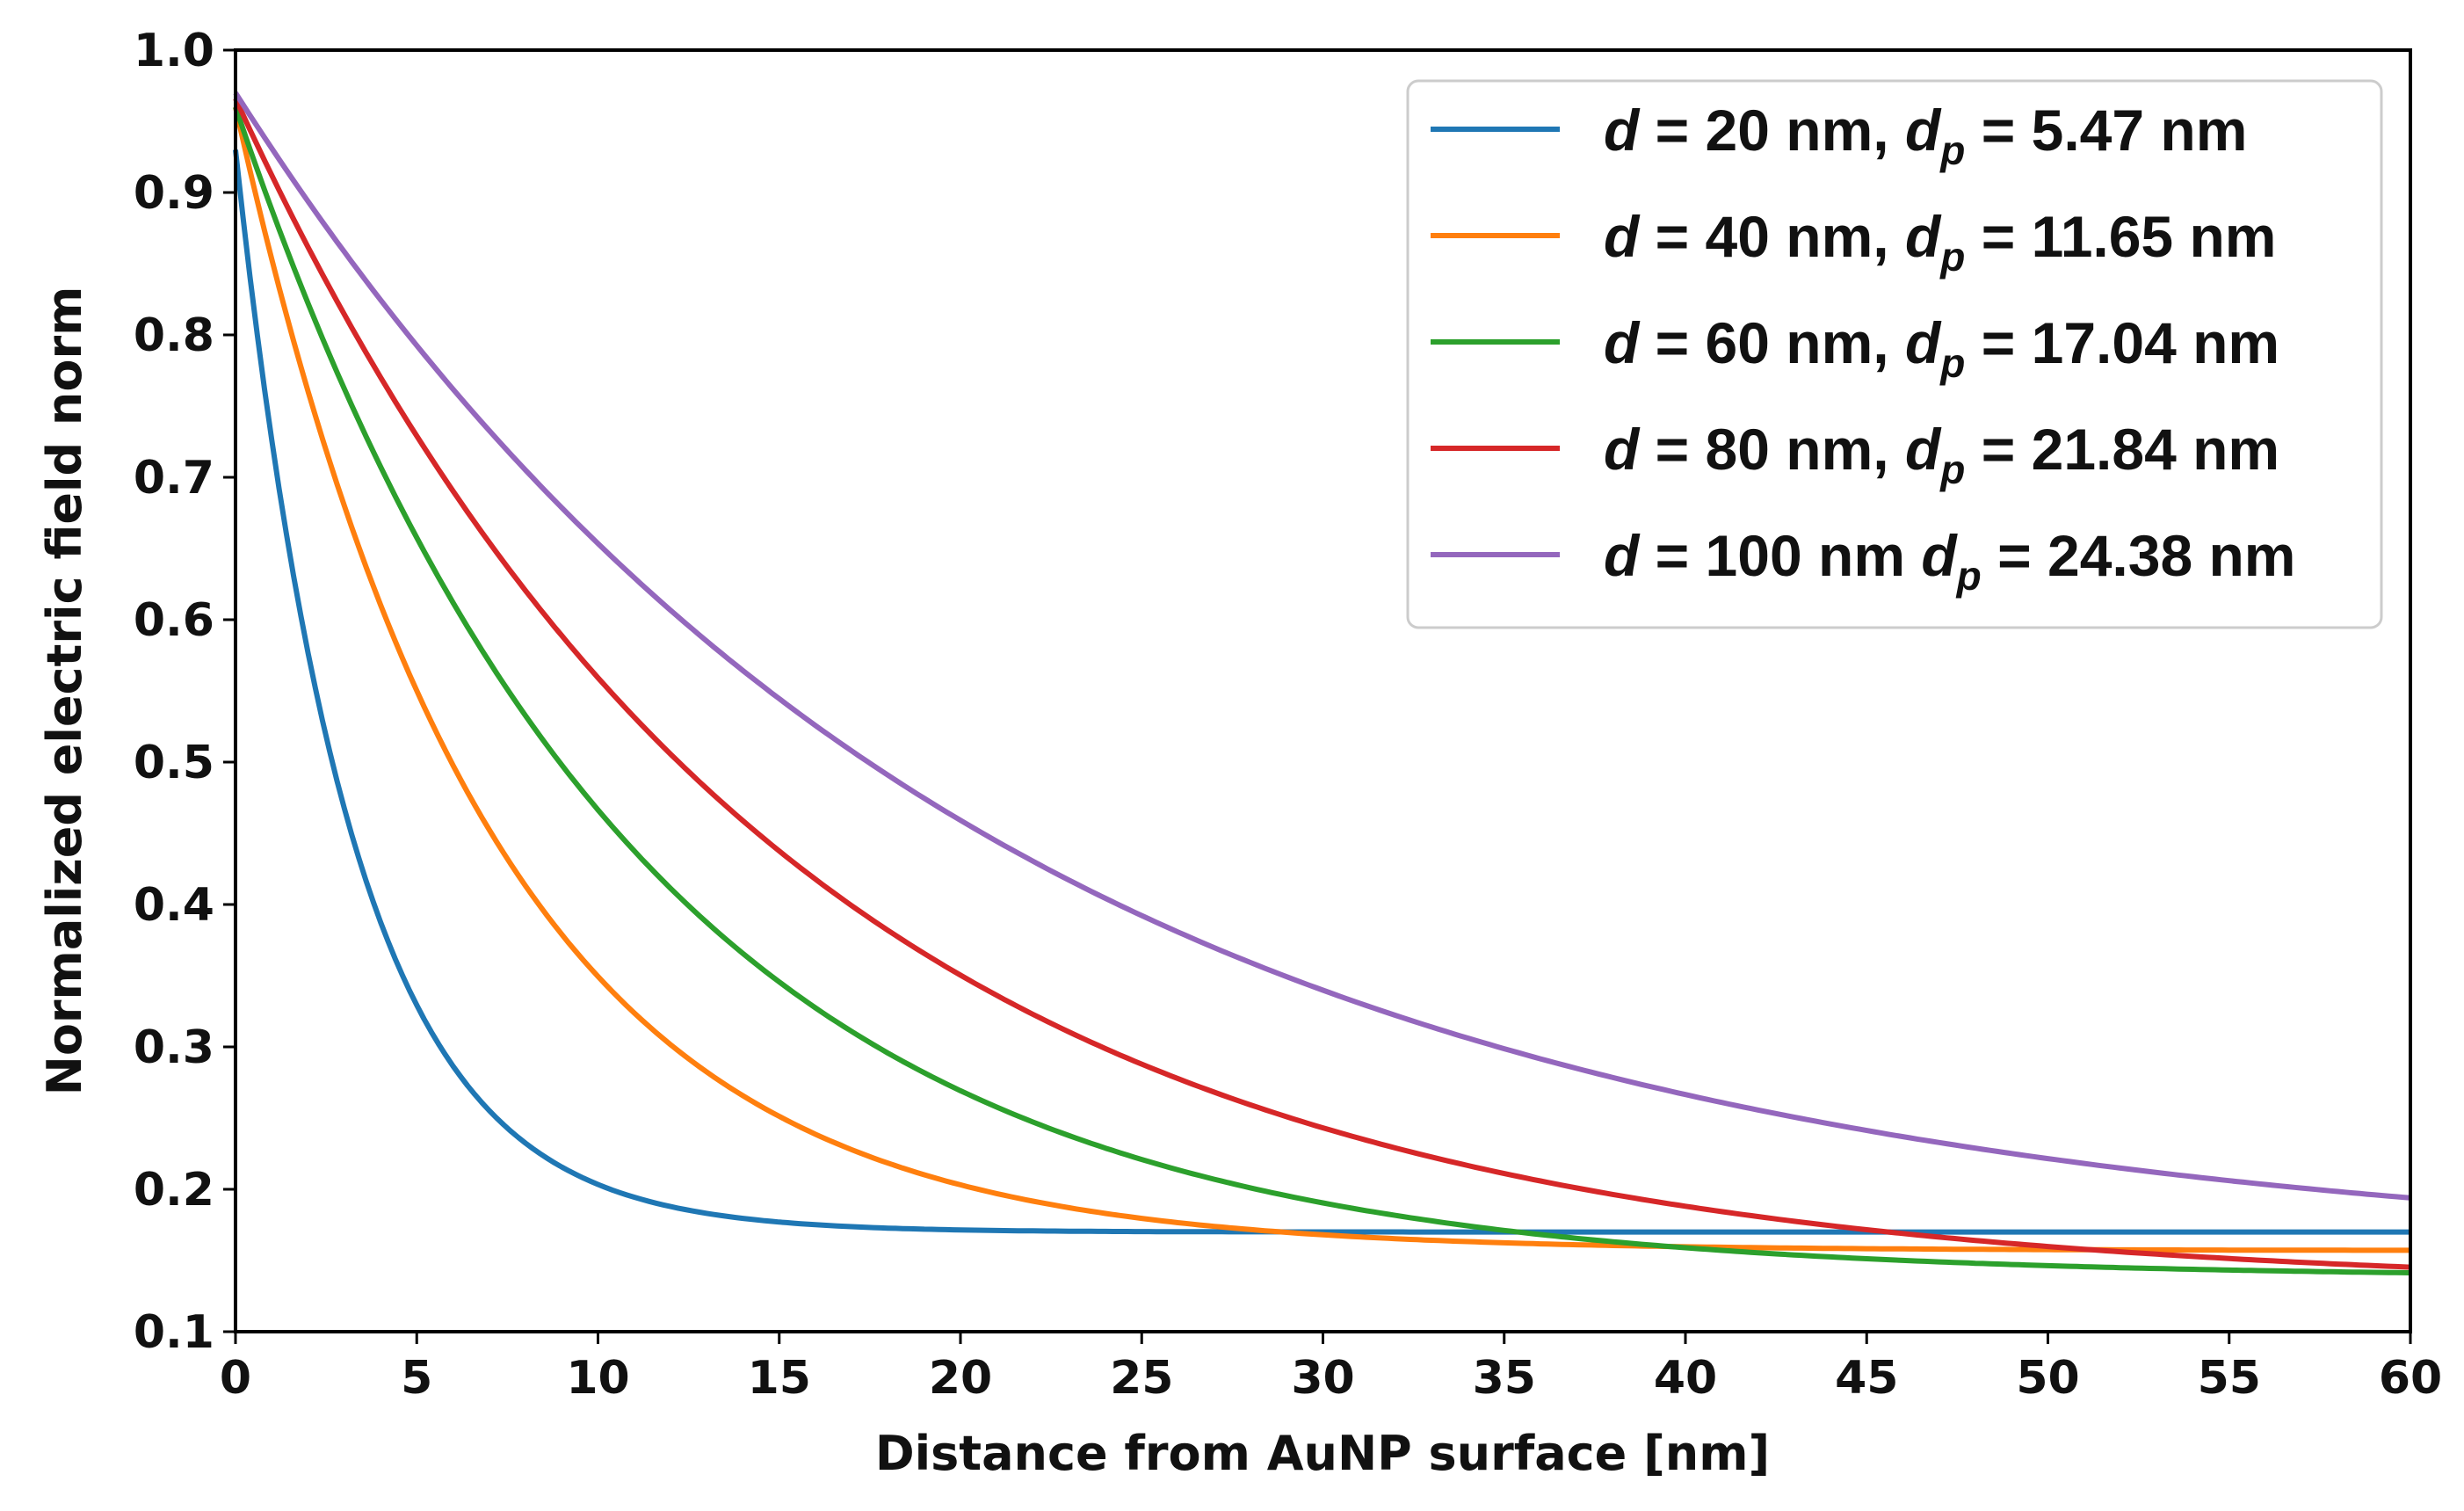  I want to click on x-tick-label: 30, so click(1322, 1379).